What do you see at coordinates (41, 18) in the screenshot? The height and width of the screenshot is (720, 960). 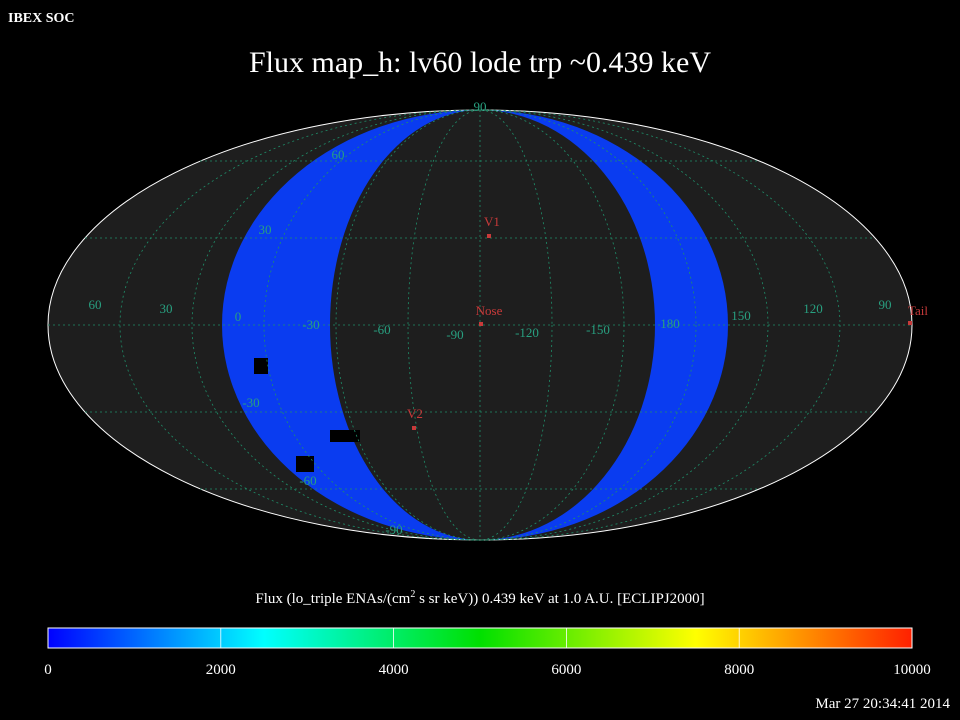 I see `header: IBEX SOC` at bounding box center [41, 18].